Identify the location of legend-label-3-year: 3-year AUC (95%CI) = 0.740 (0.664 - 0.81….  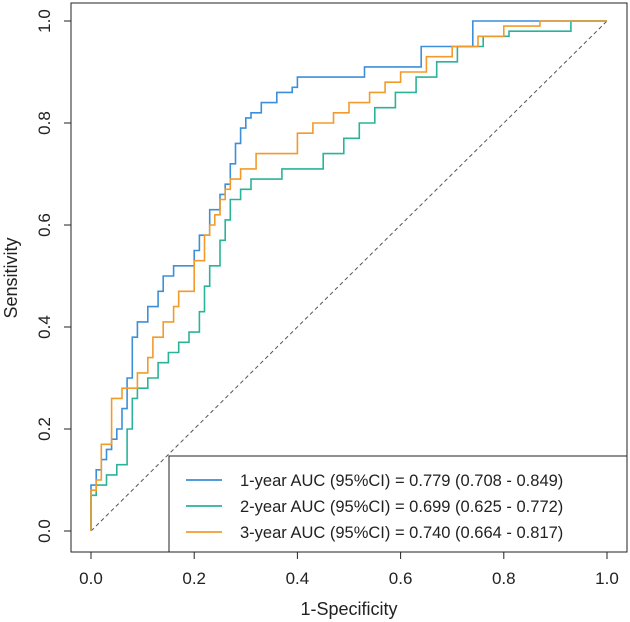
(401, 533).